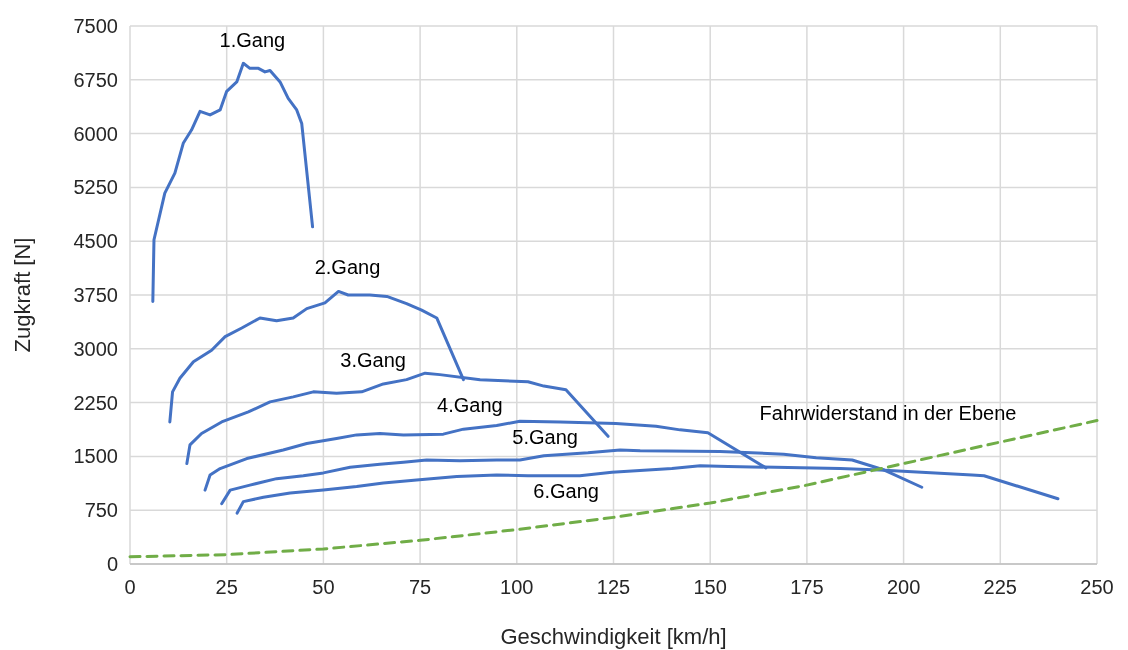 Image resolution: width=1128 pixels, height=650 pixels. What do you see at coordinates (420, 587) in the screenshot?
I see `x-tick-label: 75` at bounding box center [420, 587].